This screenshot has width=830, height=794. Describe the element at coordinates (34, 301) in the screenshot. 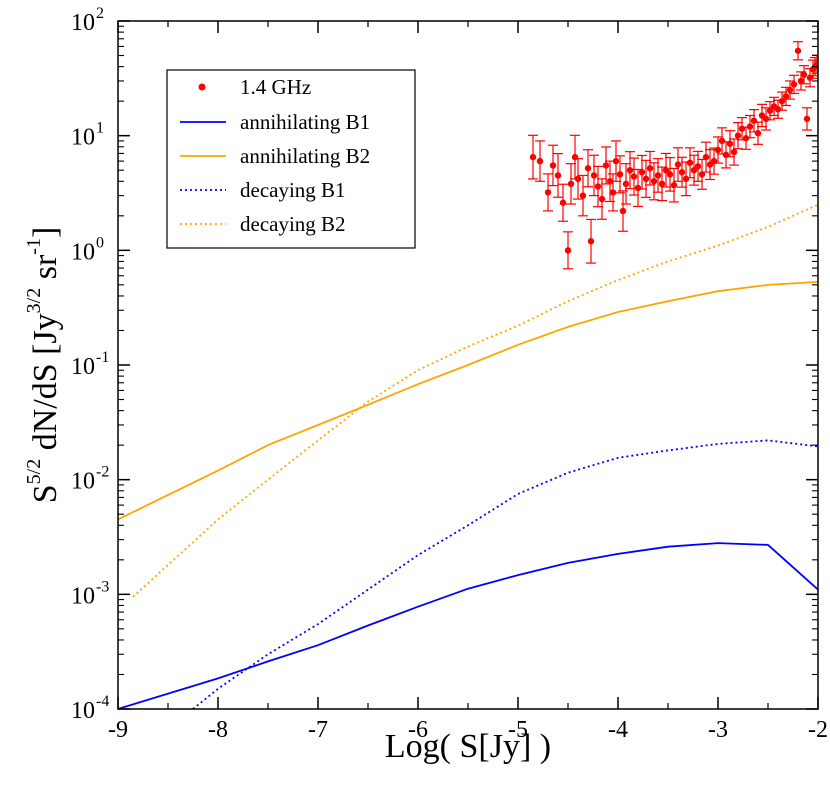

I see `y-label-sup2: 3/2` at that location.